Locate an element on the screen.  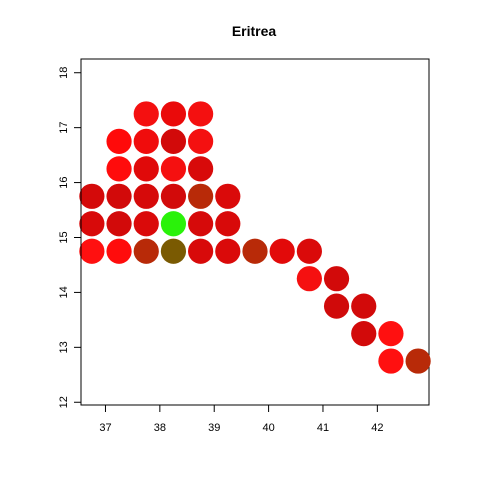
y-tick-label: 14 is located at coordinates (64, 292).